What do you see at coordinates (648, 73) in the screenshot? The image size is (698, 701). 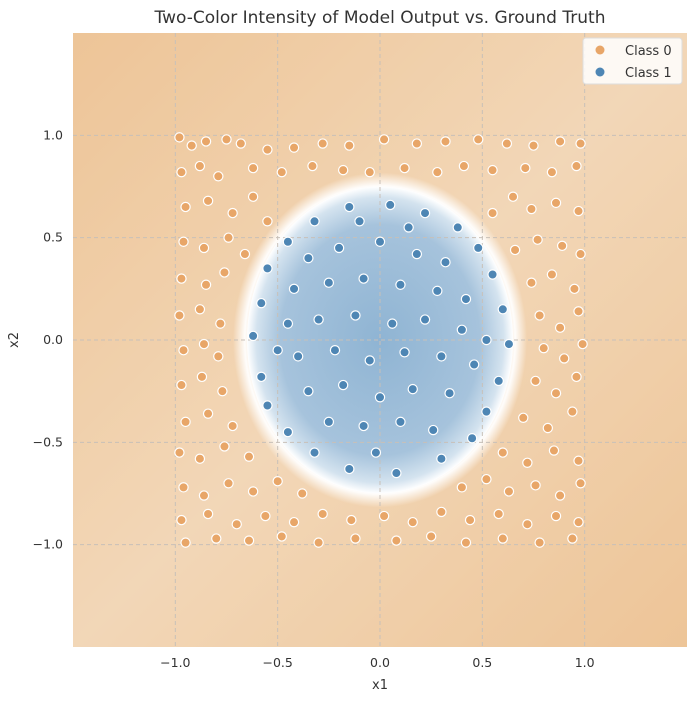 I see `legend-label-class-1: Class 1` at bounding box center [648, 73].